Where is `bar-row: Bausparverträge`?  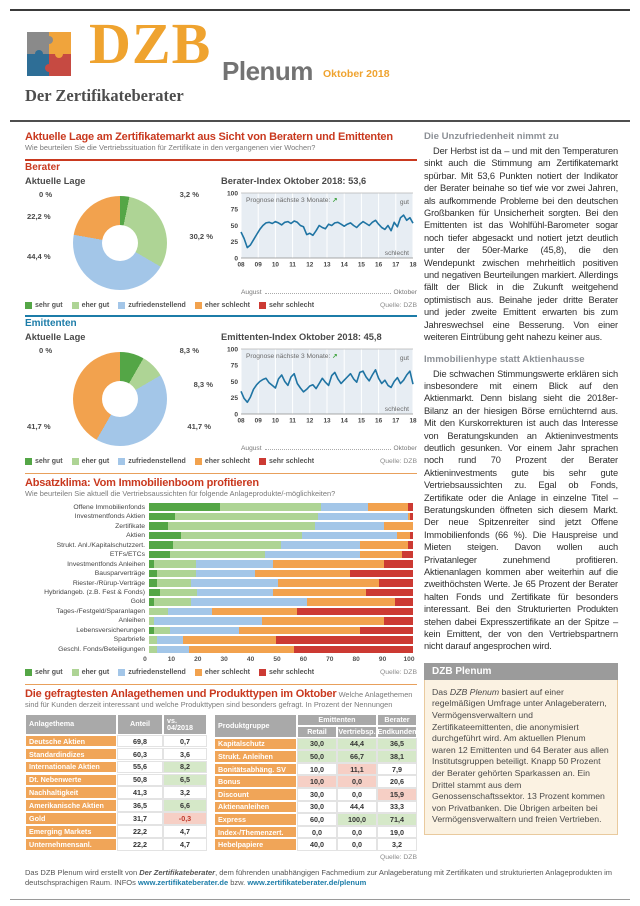
bar-row: Bausparverträge is located at coordinates (221, 573).